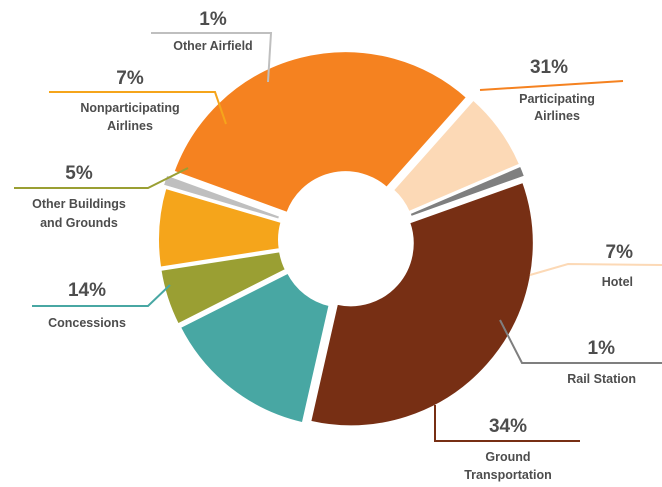 The height and width of the screenshot is (487, 662). What do you see at coordinates (617, 282) in the screenshot?
I see `category-label-hotel: Hotel` at bounding box center [617, 282].